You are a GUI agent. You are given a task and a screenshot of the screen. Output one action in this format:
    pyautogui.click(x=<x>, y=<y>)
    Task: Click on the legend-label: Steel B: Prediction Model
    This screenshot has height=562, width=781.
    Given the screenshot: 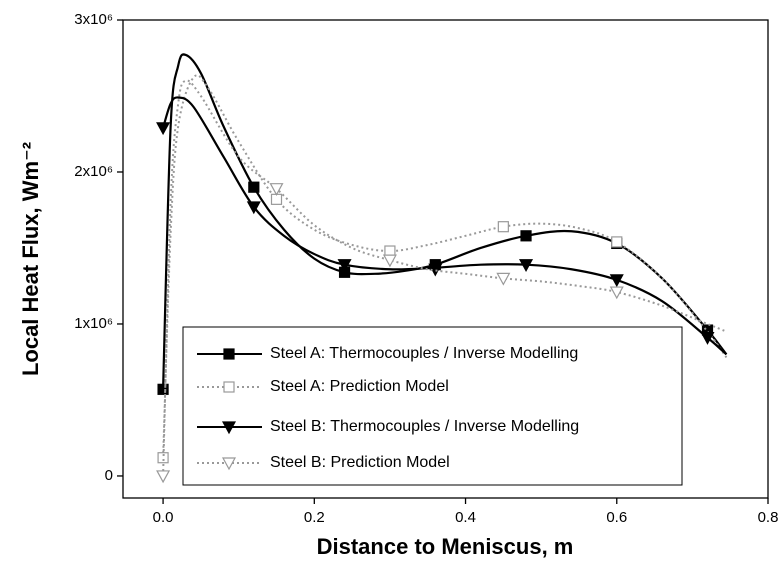 What is the action you would take?
    pyautogui.click(x=360, y=462)
    